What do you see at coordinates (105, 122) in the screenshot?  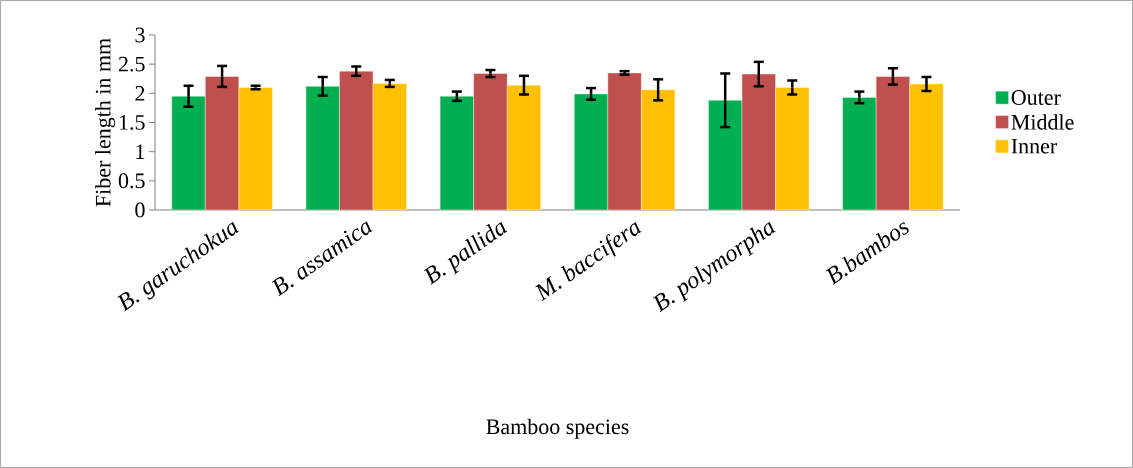 I see `y-axis-title: Fiber length in mm` at bounding box center [105, 122].